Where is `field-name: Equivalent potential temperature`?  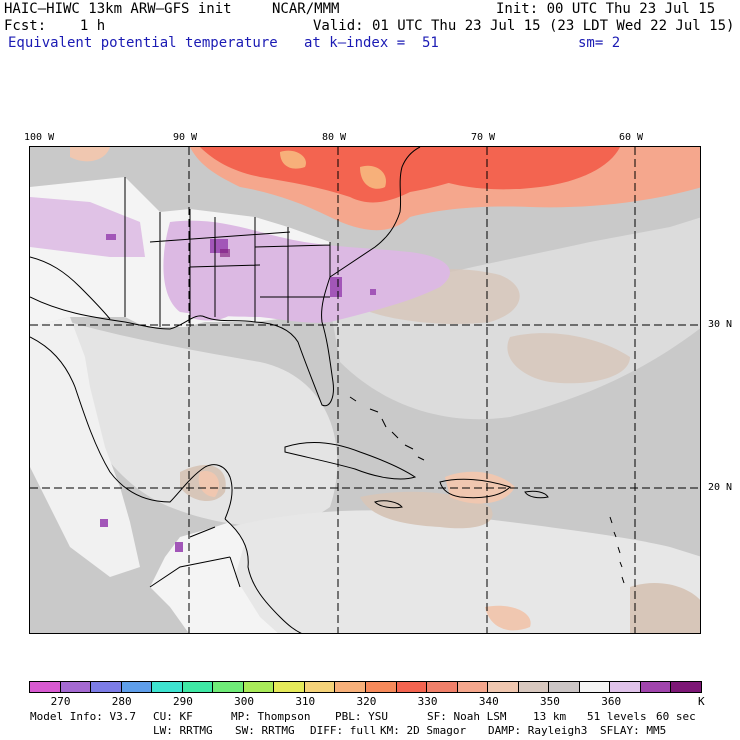 field-name: Equivalent potential temperature is located at coordinates (143, 43).